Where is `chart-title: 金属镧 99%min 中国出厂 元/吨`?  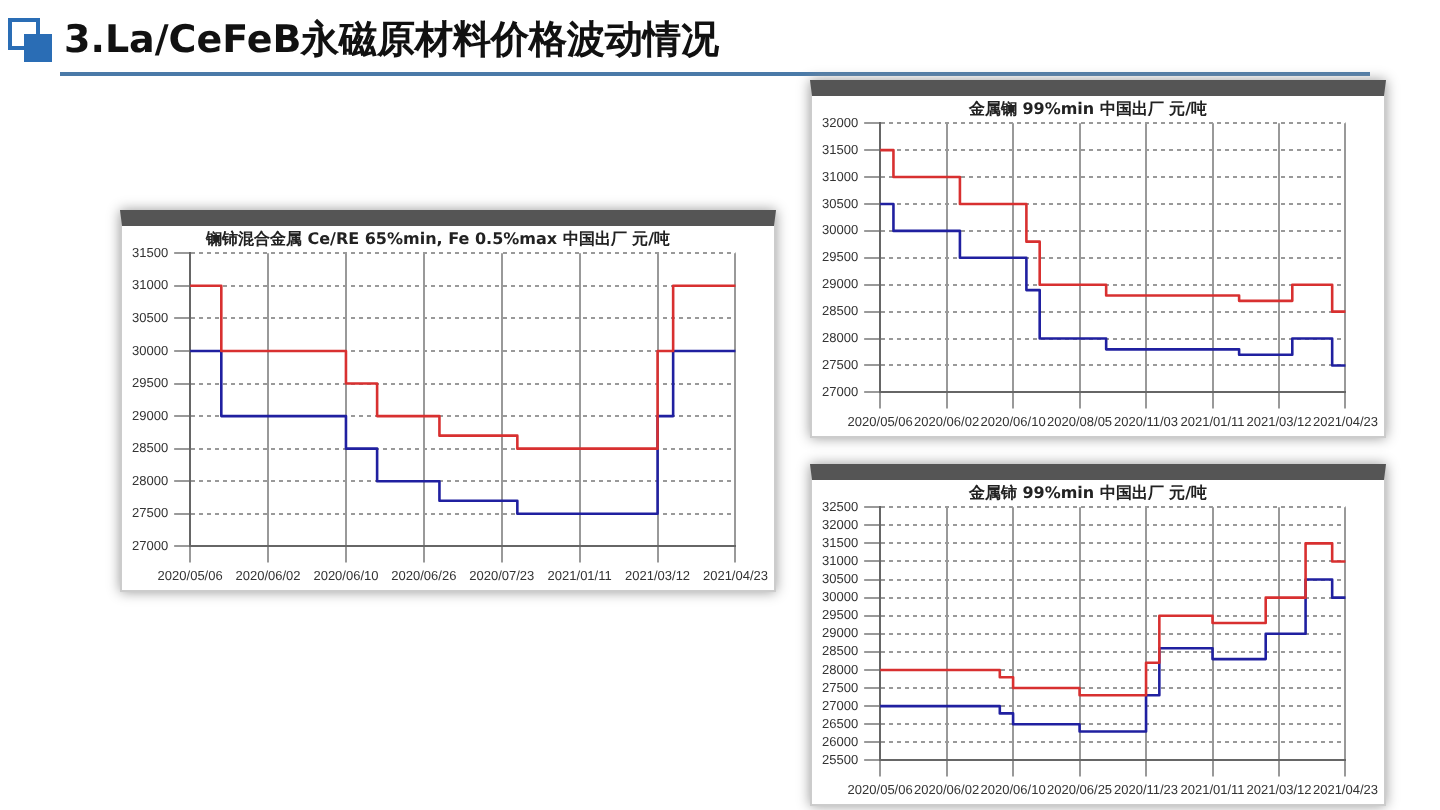 chart-title: 金属镧 99%min 中国出厂 元/吨 is located at coordinates (1087, 108).